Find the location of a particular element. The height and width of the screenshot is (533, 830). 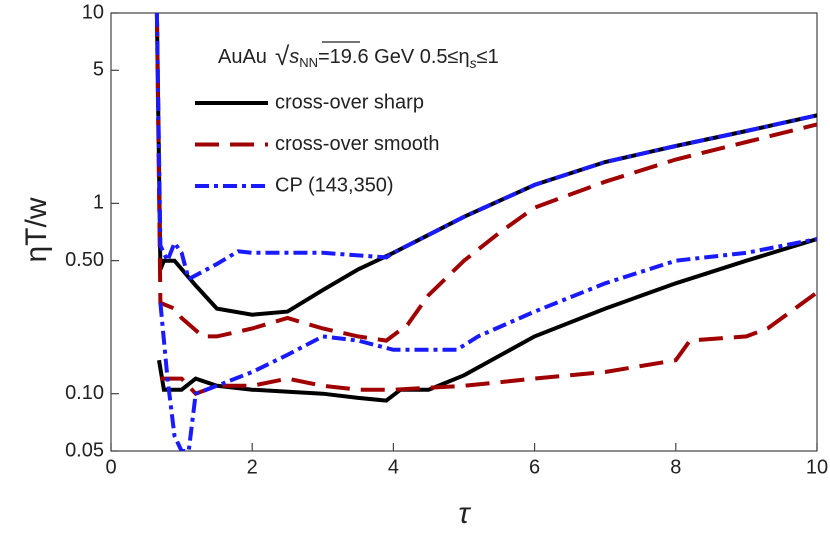

legend-label: CP (143,350) is located at coordinates (334, 185).